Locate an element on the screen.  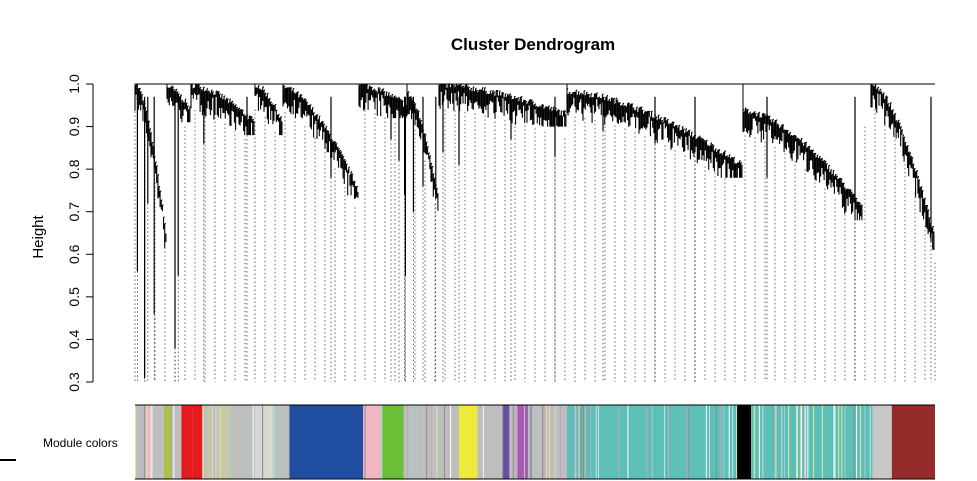
y-tick-label: 0.9 is located at coordinates (74, 127).